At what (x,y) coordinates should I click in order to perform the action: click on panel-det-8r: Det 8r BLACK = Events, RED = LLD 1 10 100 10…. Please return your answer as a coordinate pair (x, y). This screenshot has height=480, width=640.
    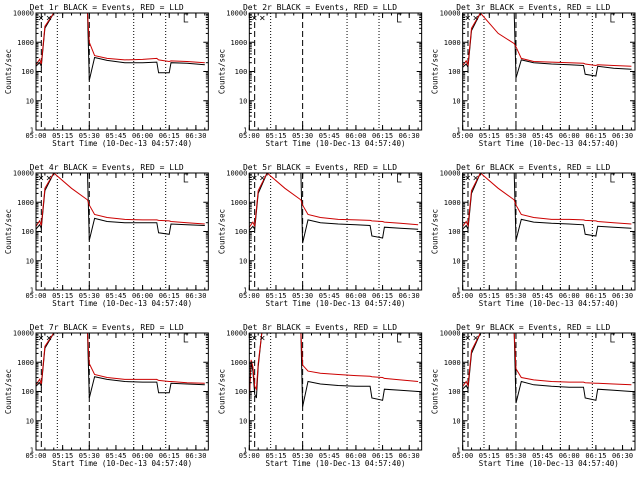
    Looking at the image, I should click on (320, 395).